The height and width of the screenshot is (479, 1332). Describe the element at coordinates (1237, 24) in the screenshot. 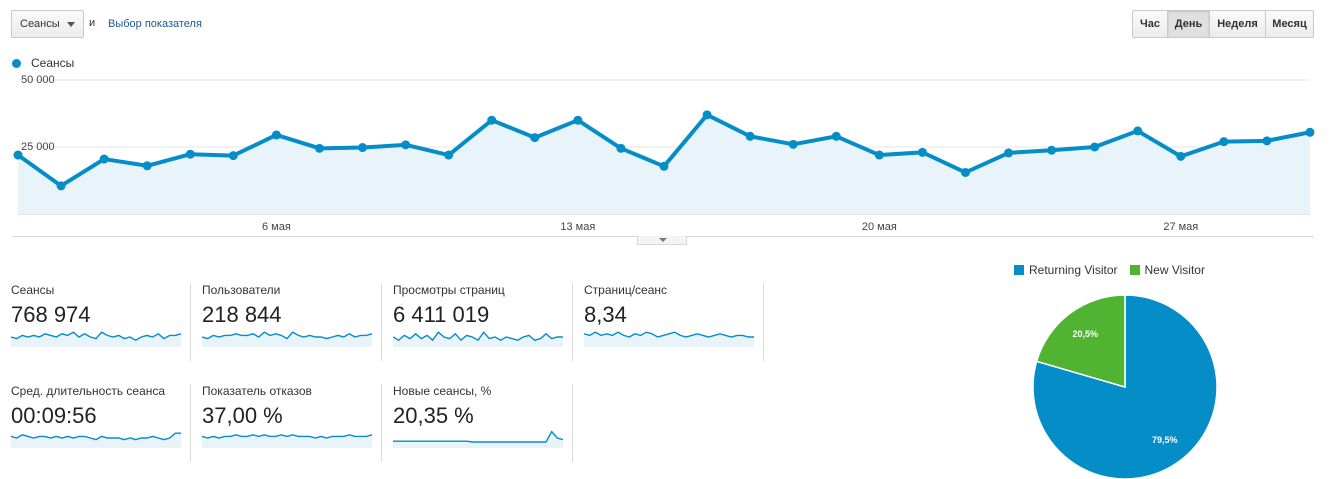

I see `period-week-button: Неделя` at that location.